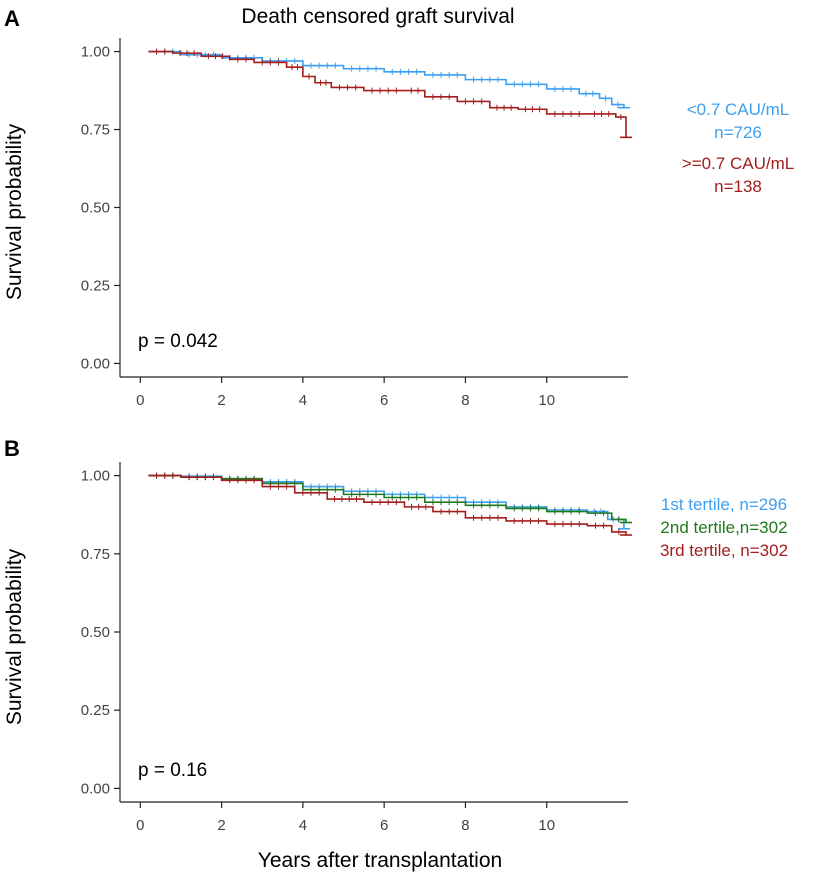  What do you see at coordinates (380, 860) in the screenshot?
I see `x-axis-title: Years after transplantation` at bounding box center [380, 860].